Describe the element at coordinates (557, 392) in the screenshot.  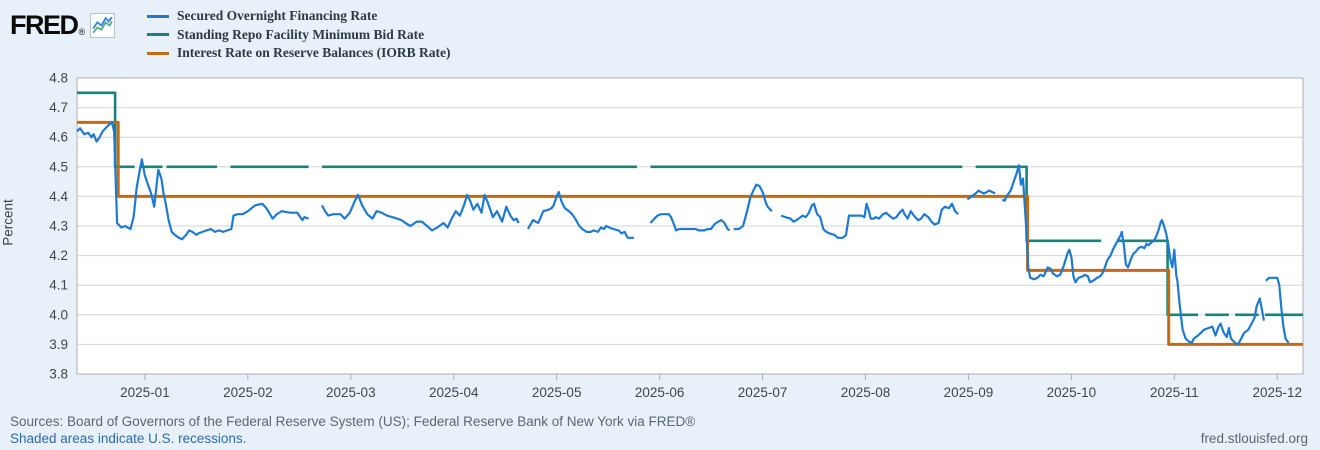
I see `x-tick-label: 2025-05` at that location.